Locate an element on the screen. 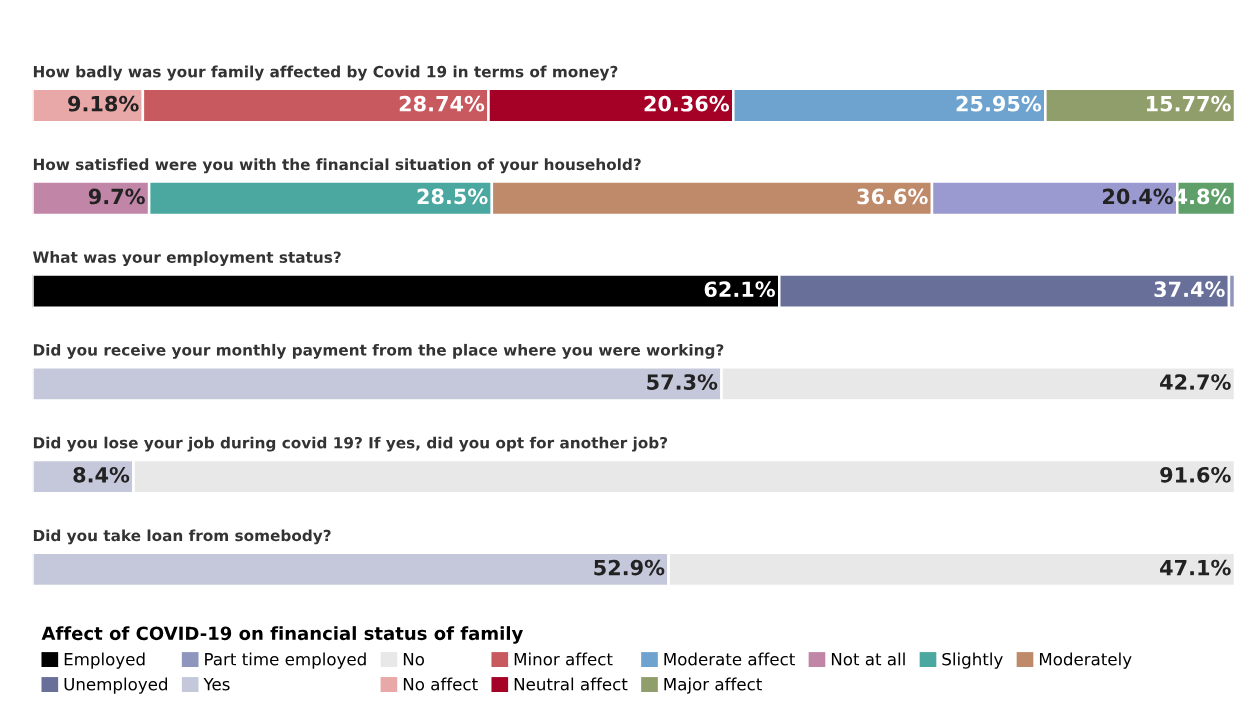 The image size is (1250, 719). legend-label: Unemployed is located at coordinates (115, 685).